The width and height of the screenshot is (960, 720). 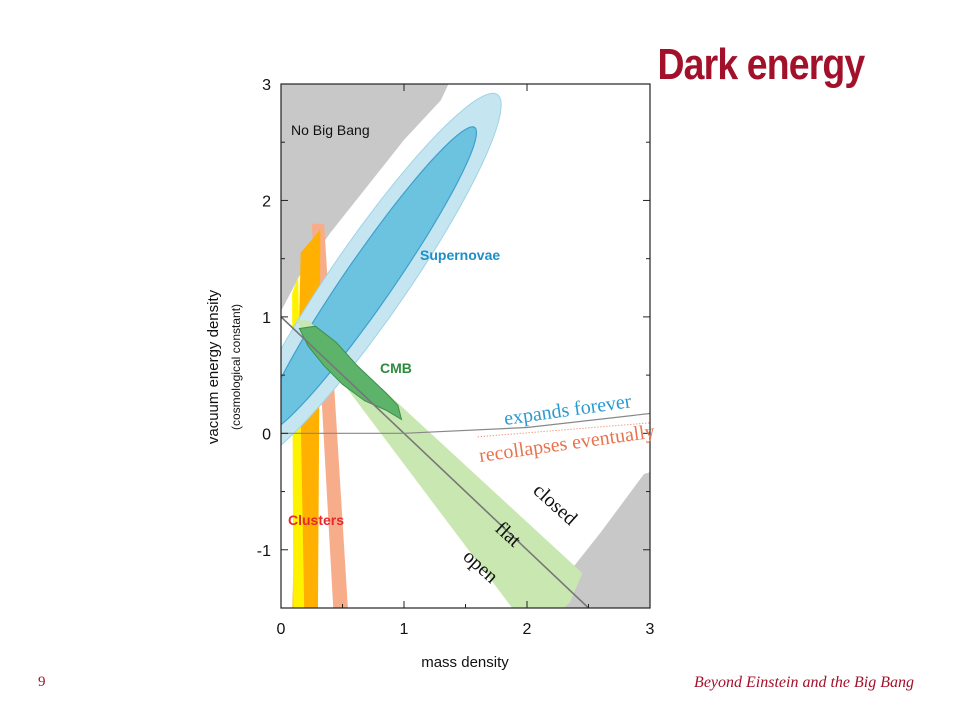 What do you see at coordinates (460, 255) in the screenshot?
I see `region-label-supernovae: Supernovae` at bounding box center [460, 255].